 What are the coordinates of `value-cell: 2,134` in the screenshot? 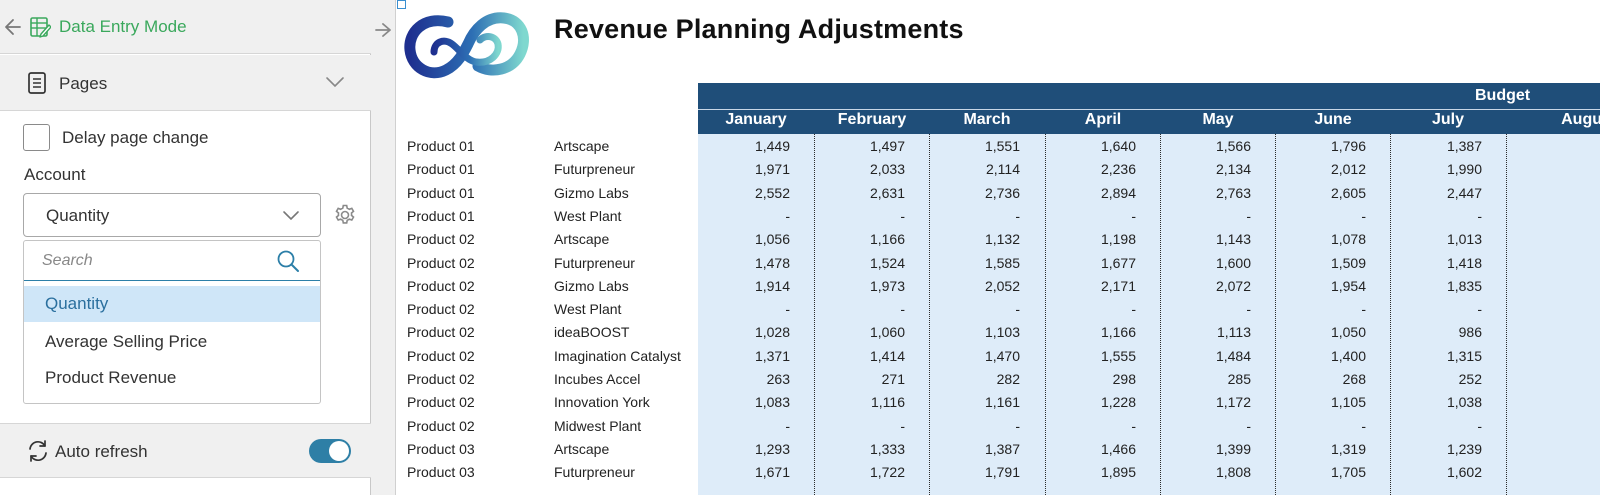 It's located at (1233, 169).